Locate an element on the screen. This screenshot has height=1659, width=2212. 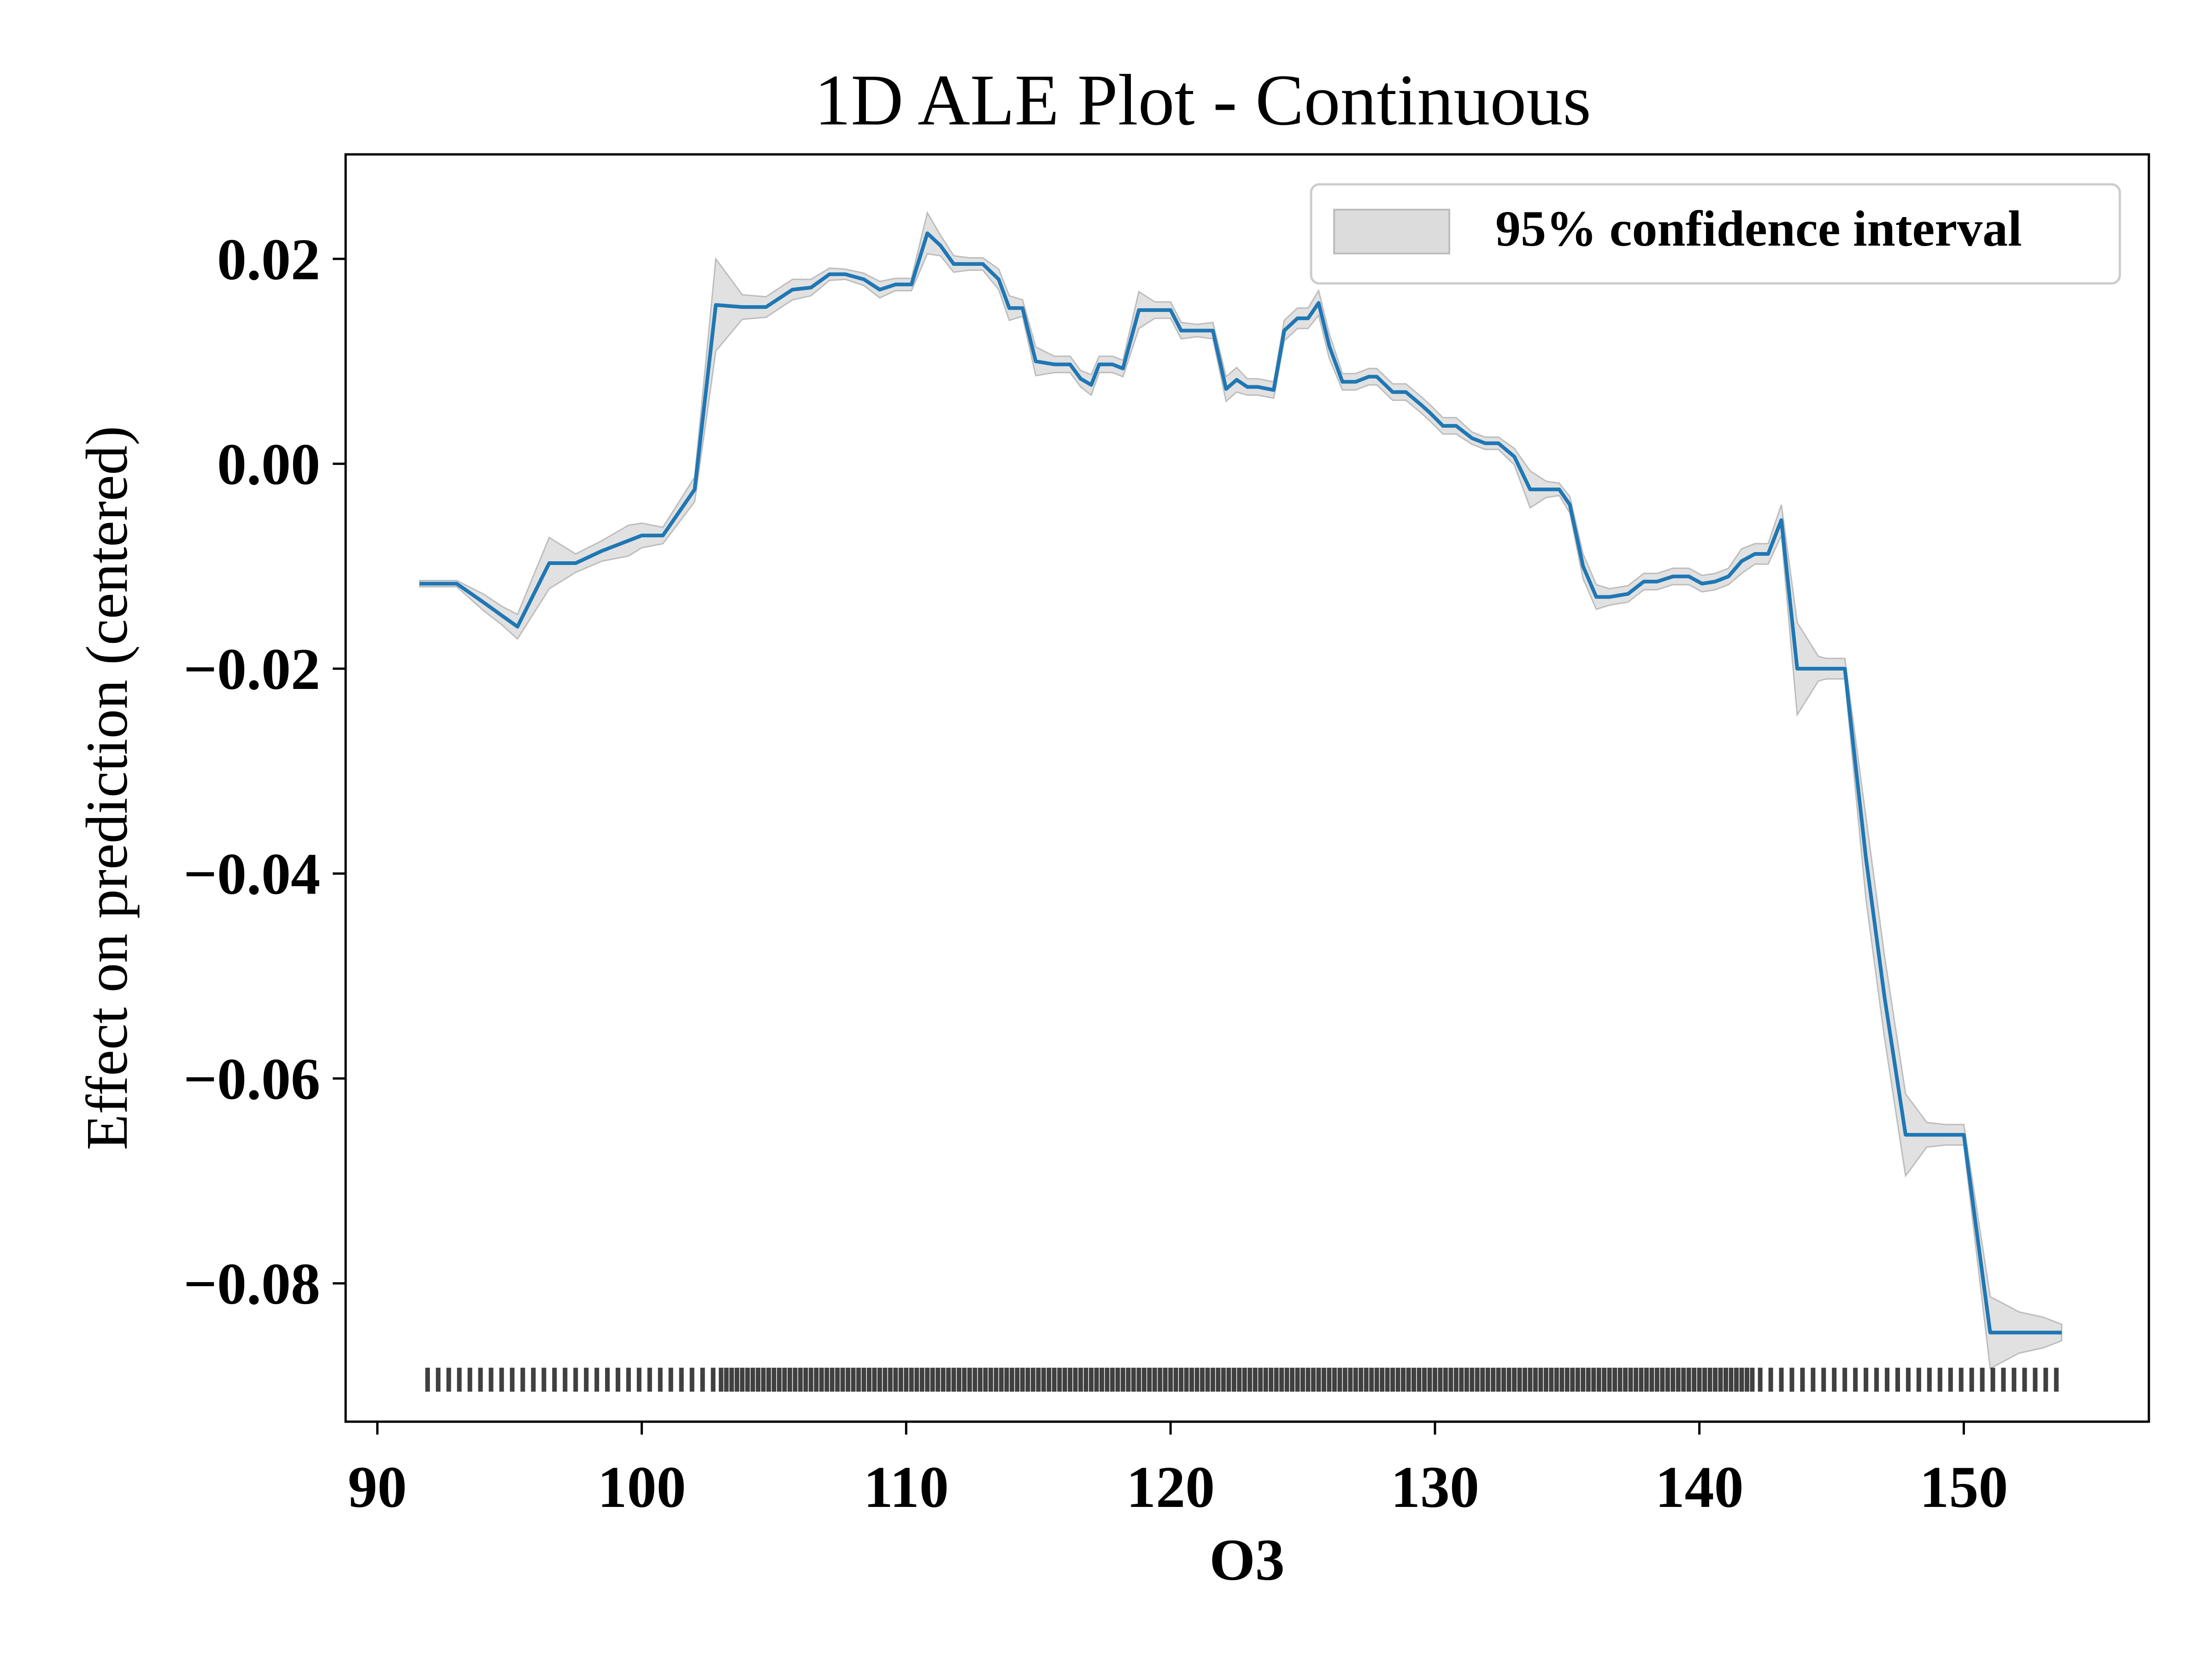
y-tick-label: −0.08 is located at coordinates (251, 1284).